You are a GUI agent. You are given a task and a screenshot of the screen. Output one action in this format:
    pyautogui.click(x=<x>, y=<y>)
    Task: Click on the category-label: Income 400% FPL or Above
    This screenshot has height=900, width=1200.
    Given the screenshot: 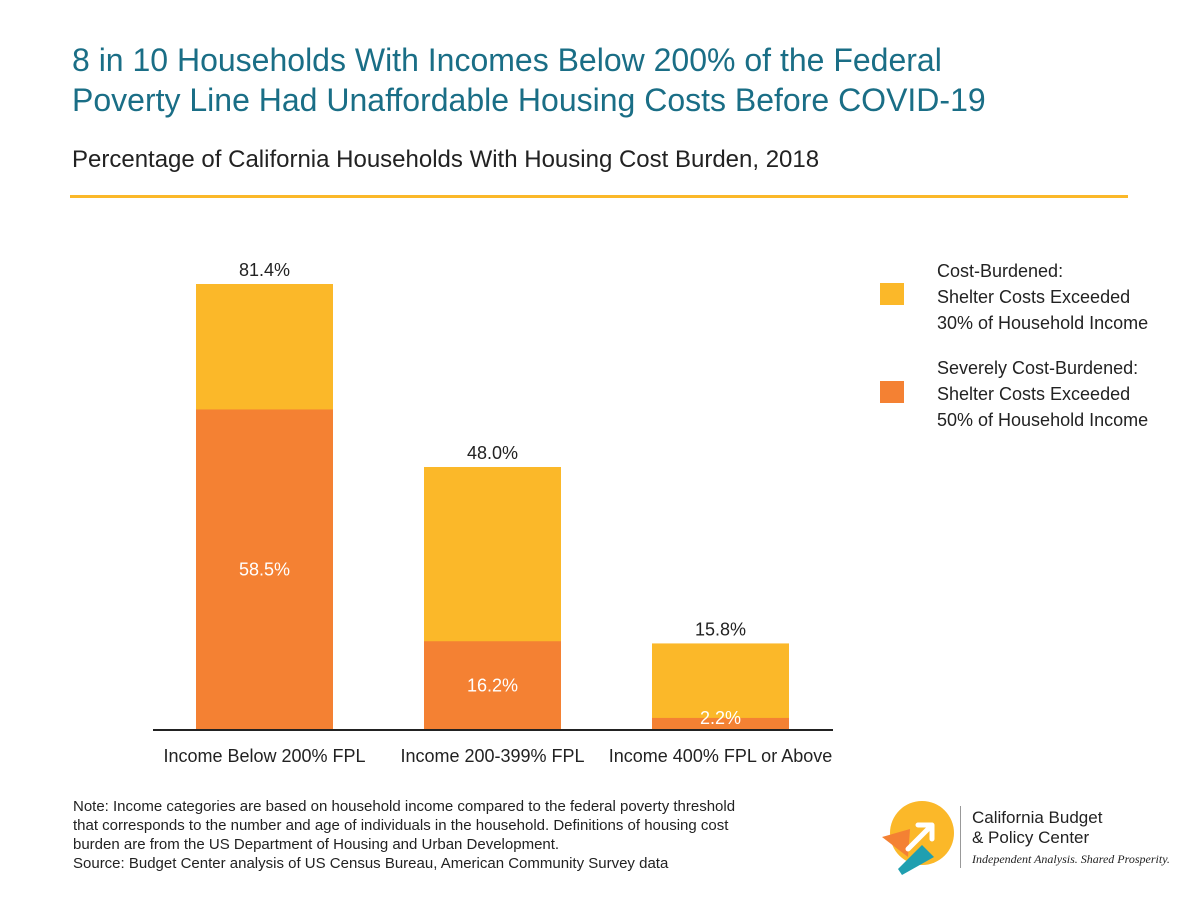 What is the action you would take?
    pyautogui.click(x=720, y=756)
    